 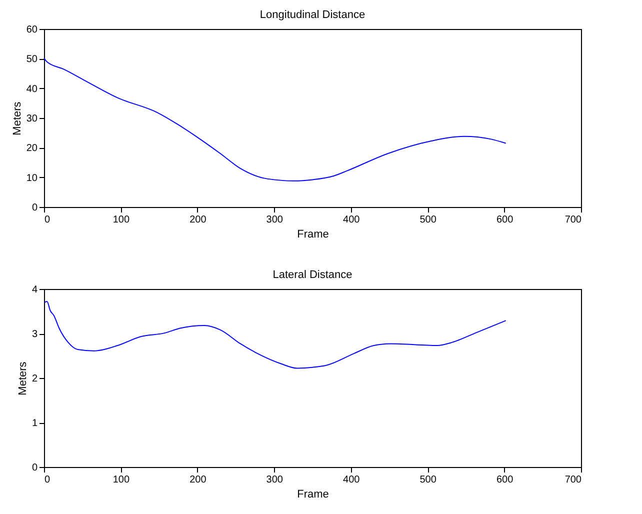 I want to click on y-tick-label: 3, so click(x=35, y=334).